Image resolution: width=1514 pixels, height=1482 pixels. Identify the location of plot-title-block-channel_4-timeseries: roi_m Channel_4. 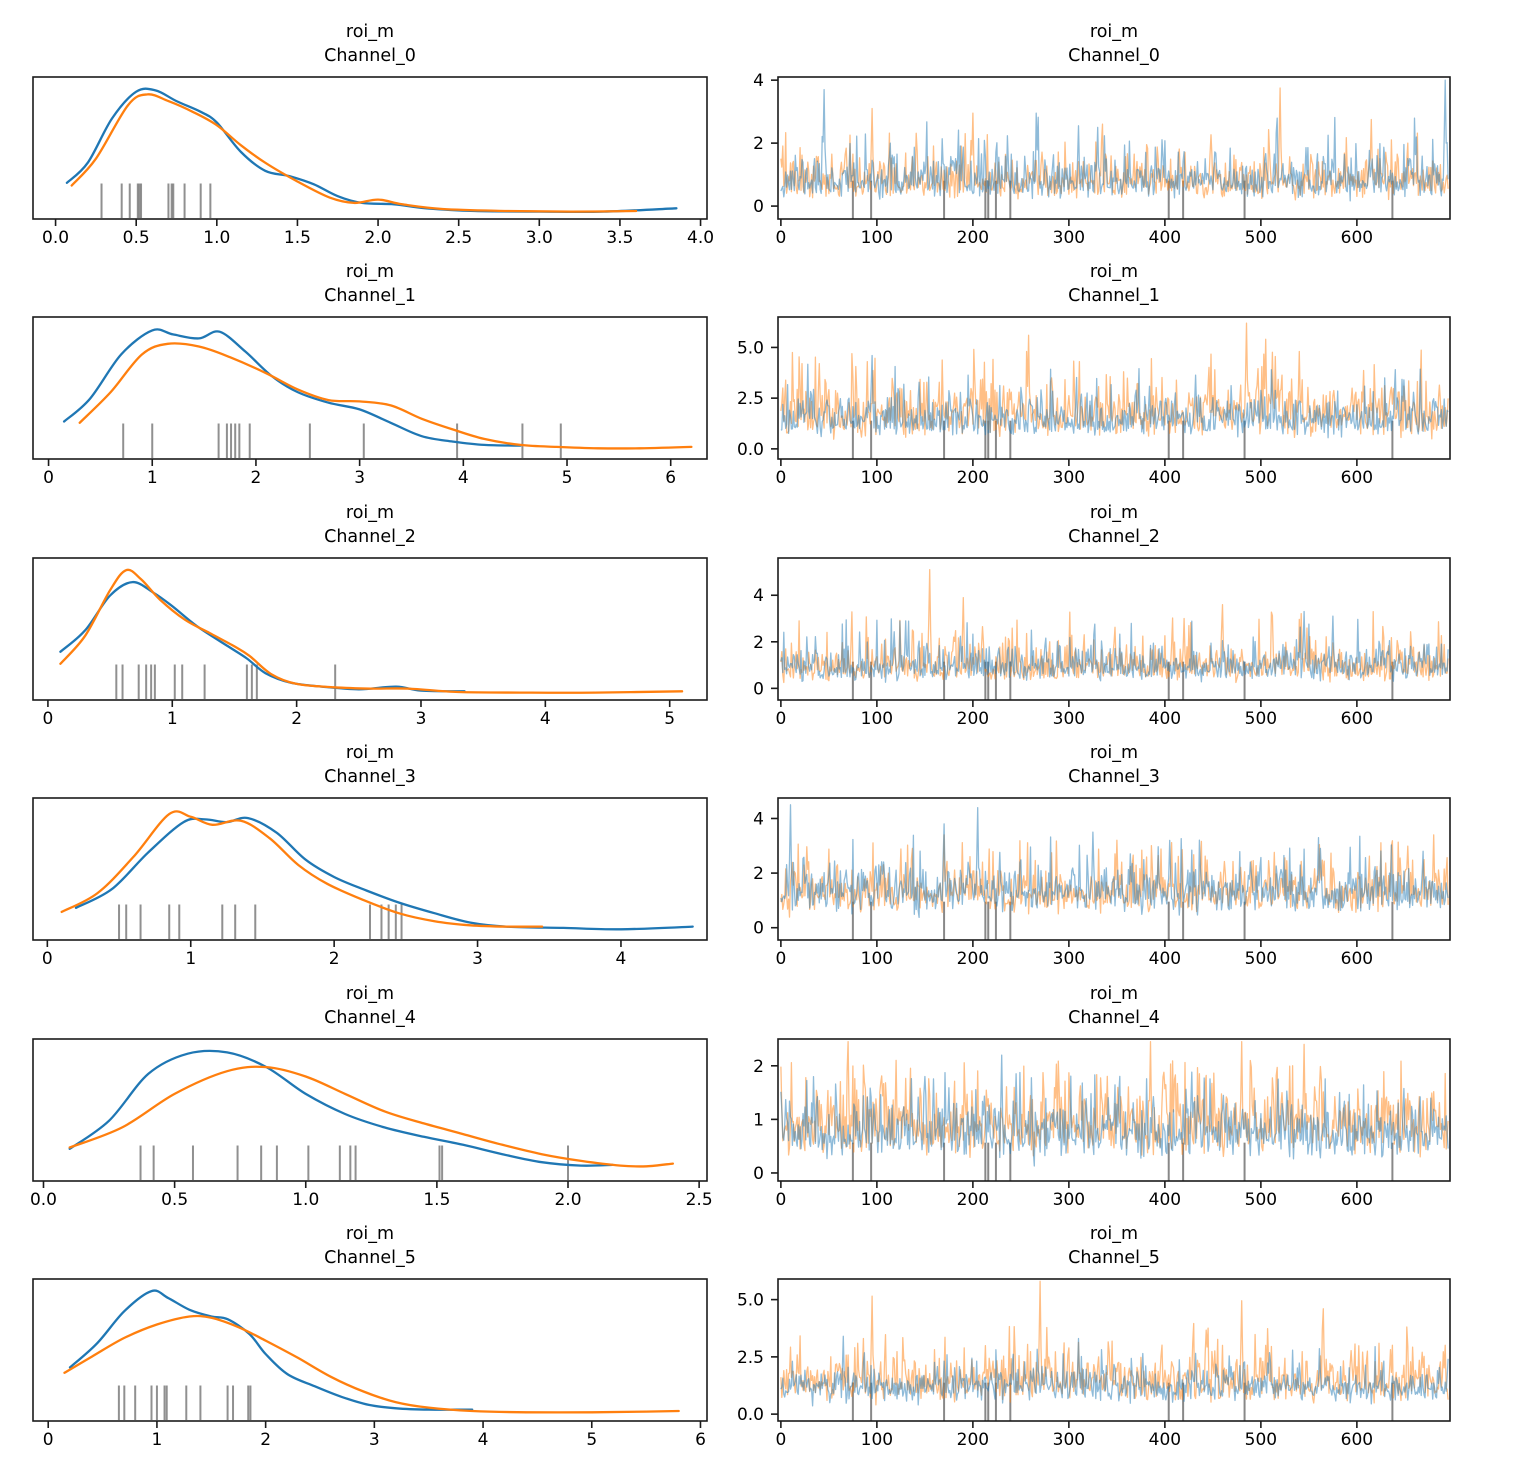
(1114, 1006).